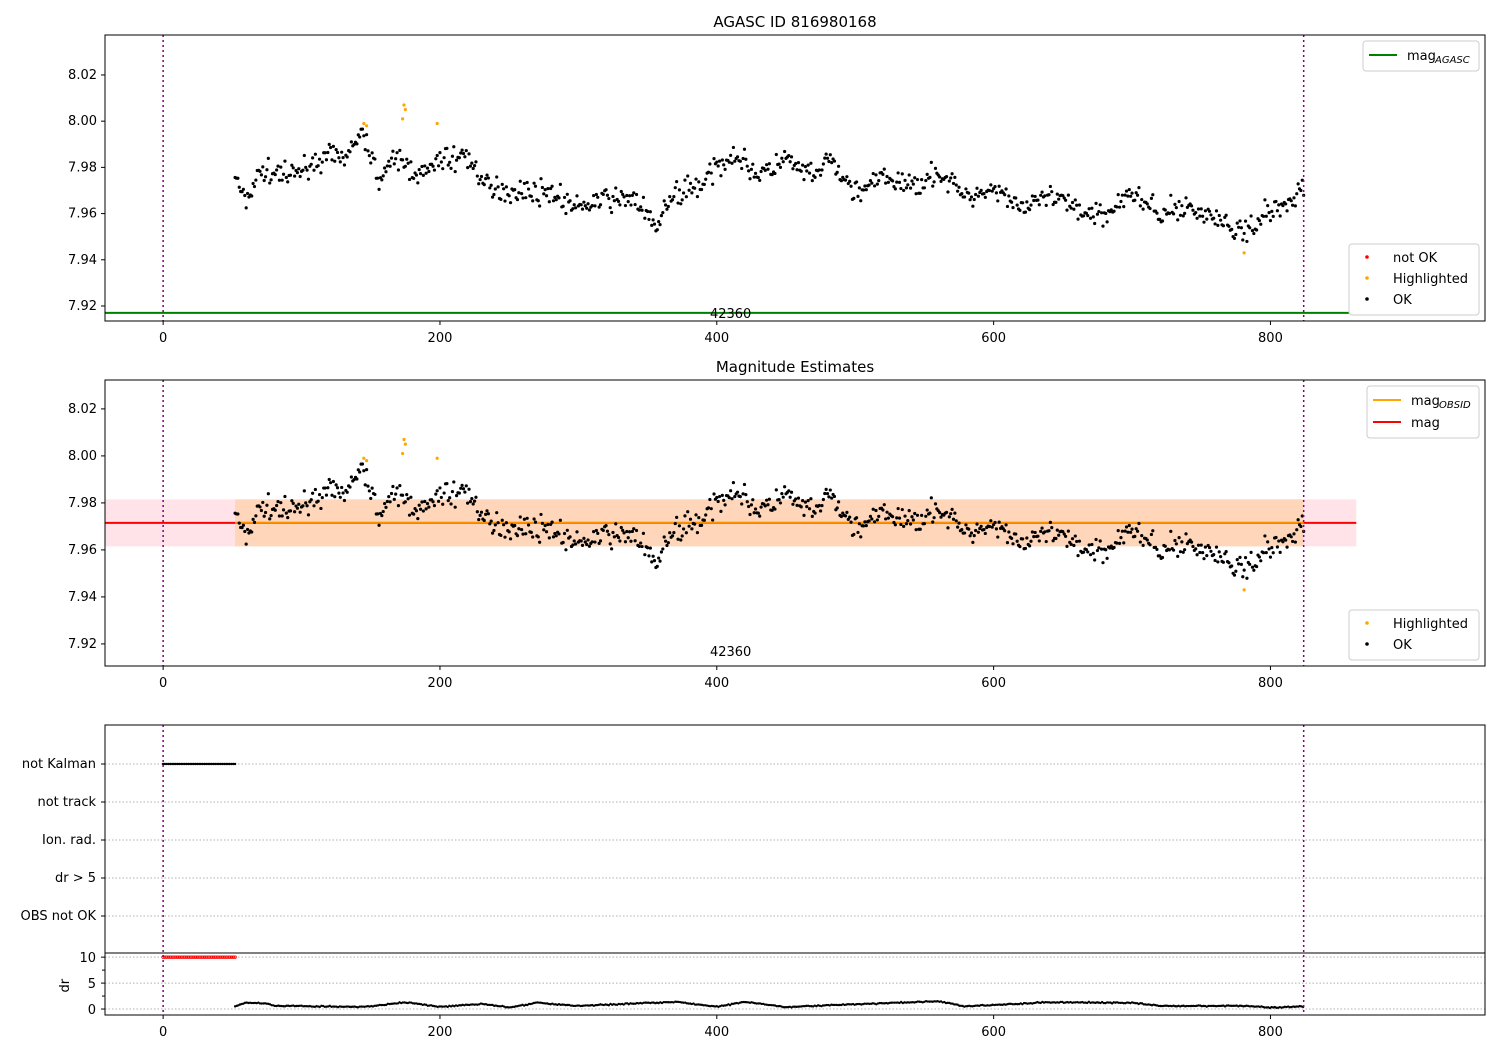 The image size is (1500, 1050). I want to click on highlighted-point, so click(367, 461).